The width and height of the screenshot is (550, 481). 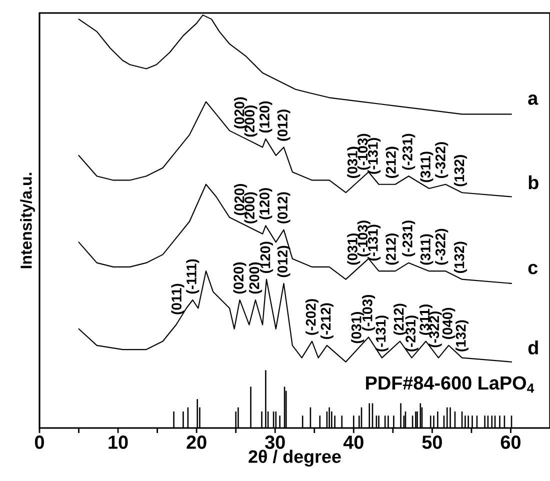 What do you see at coordinates (449, 324) in the screenshot?
I see `annotation: (040)` at bounding box center [449, 324].